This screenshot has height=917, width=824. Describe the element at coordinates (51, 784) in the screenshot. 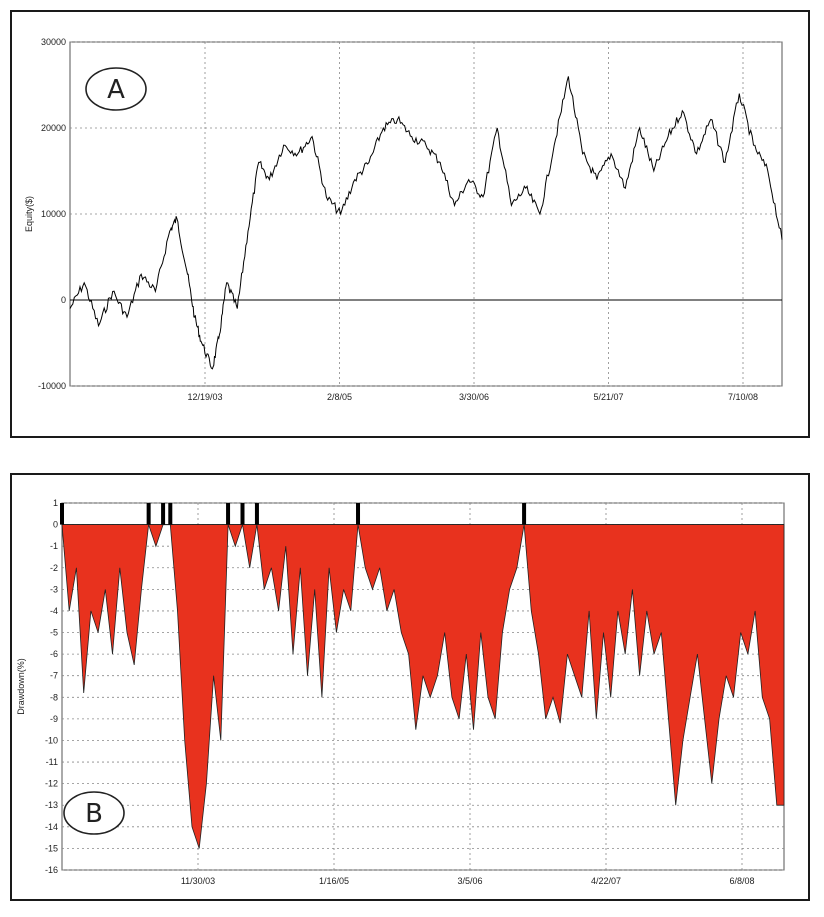

I see `y-tick-label: -12` at that location.